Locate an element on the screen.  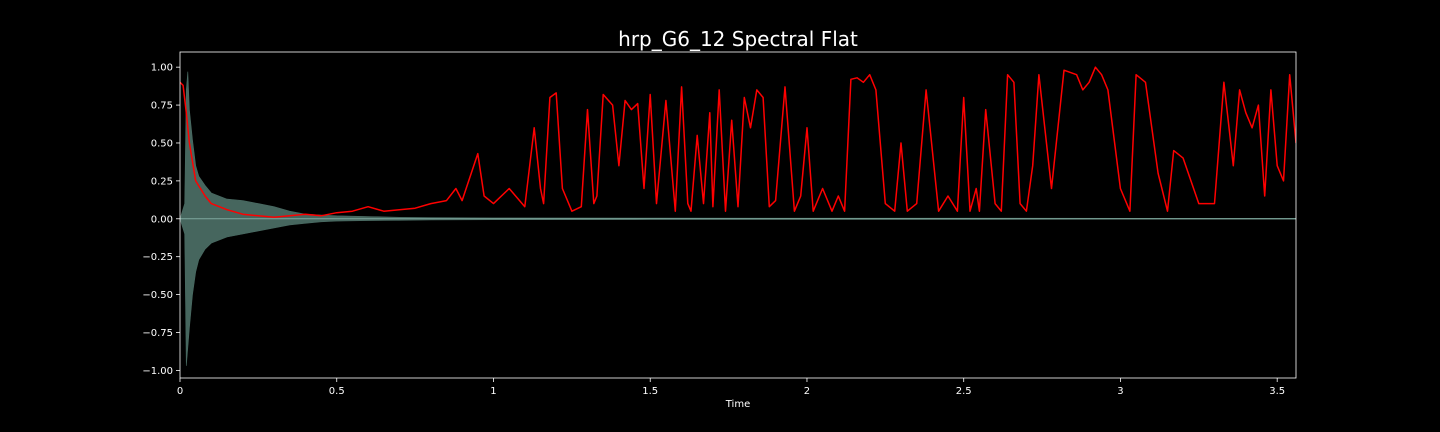
x-tick-label: 1 is located at coordinates (493, 391).